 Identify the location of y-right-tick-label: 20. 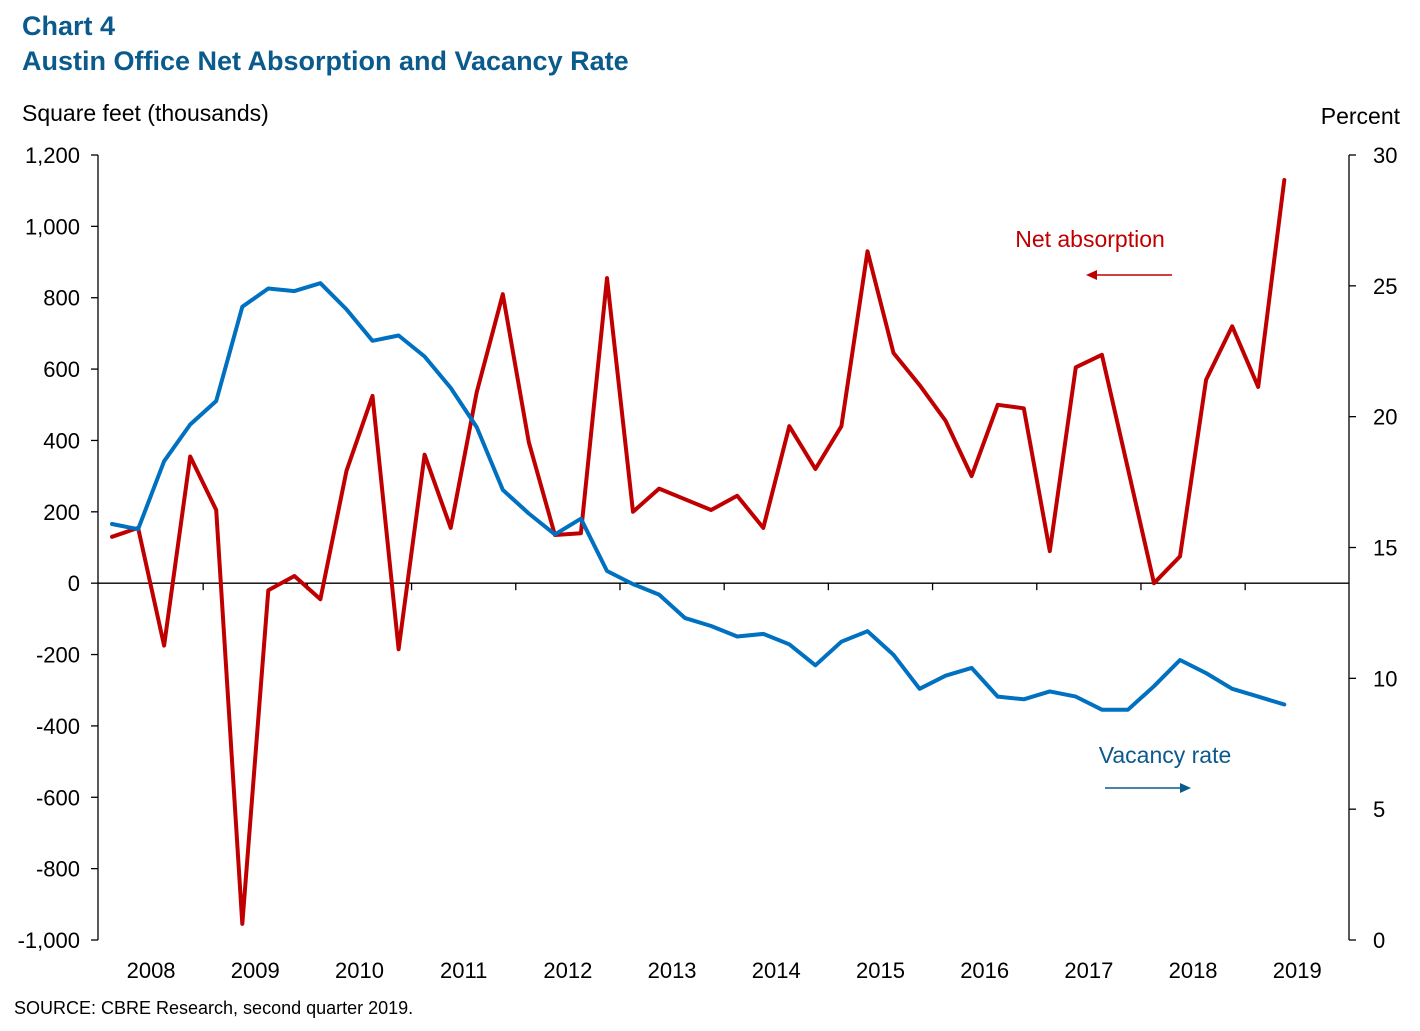
(1385, 417).